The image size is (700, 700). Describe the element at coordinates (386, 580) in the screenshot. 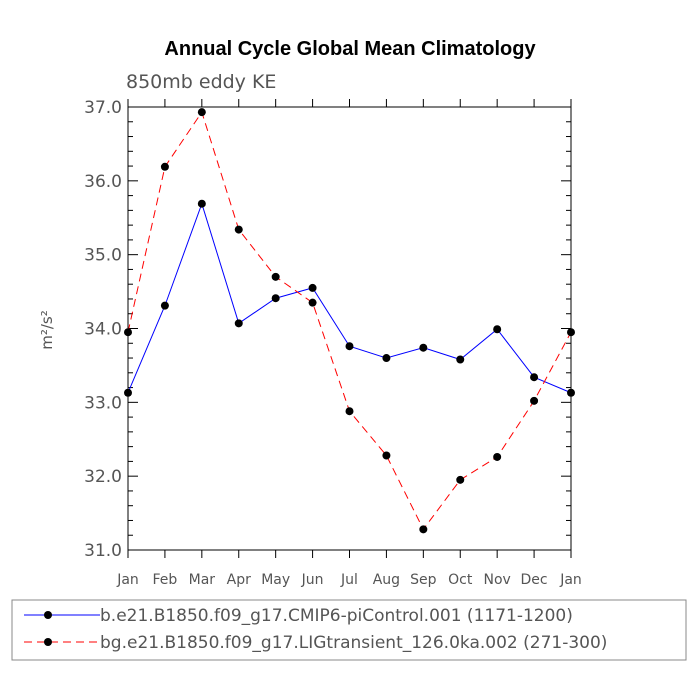

I see `x-tick-label: Aug` at that location.